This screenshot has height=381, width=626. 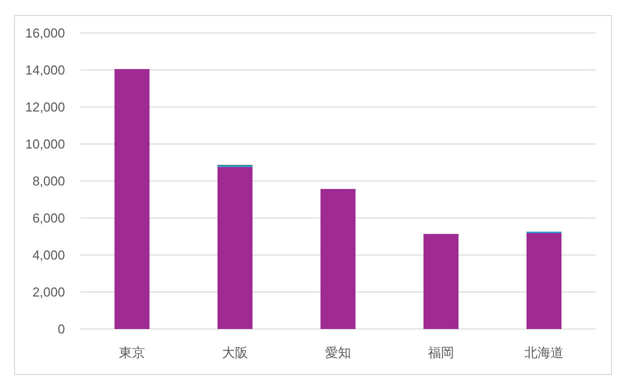 What do you see at coordinates (61, 329) in the screenshot?
I see `y-tick-label: 0` at bounding box center [61, 329].